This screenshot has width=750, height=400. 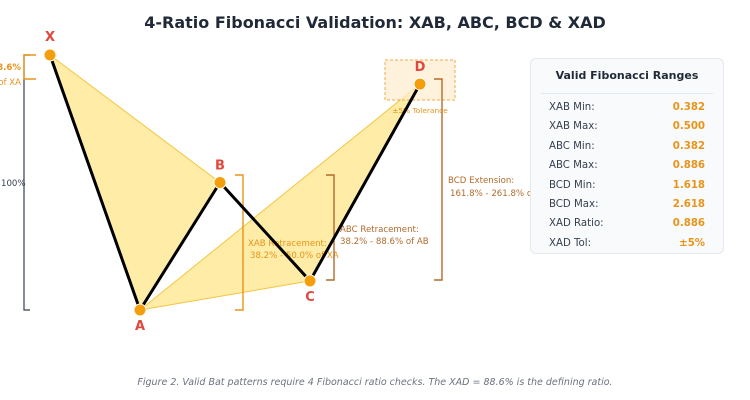 I want to click on leg-cd, so click(x=365, y=182).